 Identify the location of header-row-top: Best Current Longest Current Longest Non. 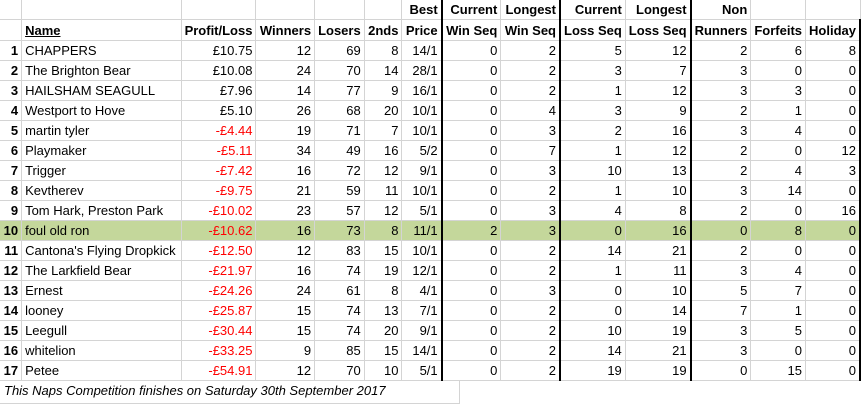
(430, 10).